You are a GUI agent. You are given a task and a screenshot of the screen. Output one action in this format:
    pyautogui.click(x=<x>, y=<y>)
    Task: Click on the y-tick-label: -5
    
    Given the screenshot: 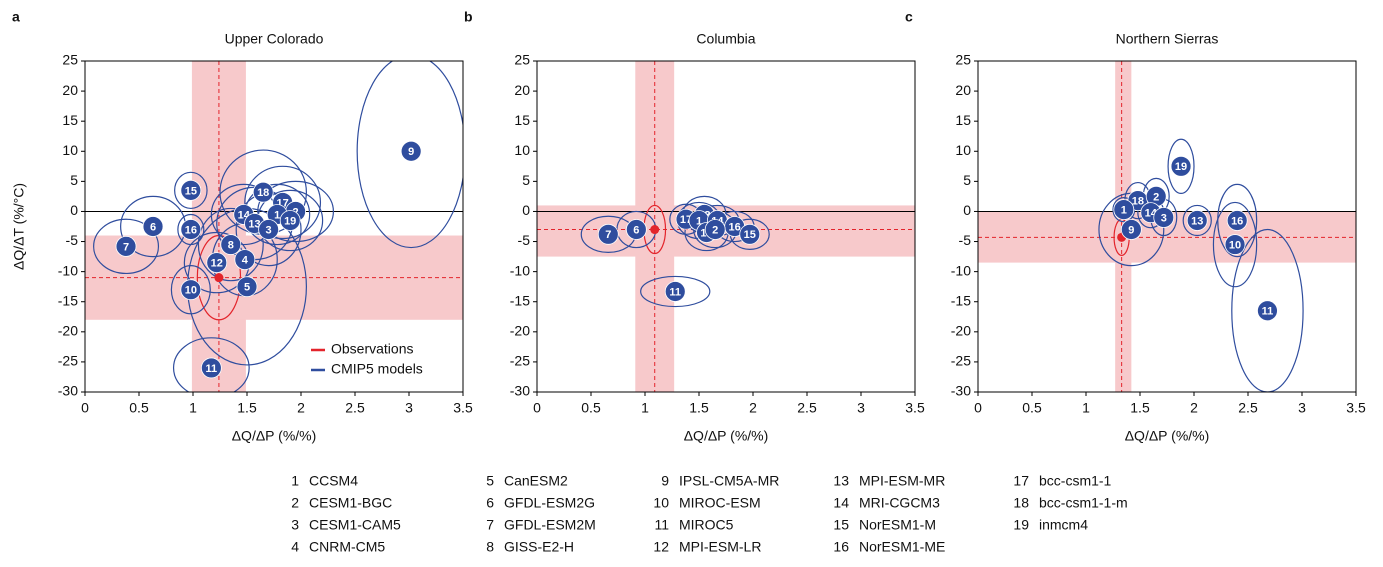 What is the action you would take?
    pyautogui.click(x=965, y=240)
    